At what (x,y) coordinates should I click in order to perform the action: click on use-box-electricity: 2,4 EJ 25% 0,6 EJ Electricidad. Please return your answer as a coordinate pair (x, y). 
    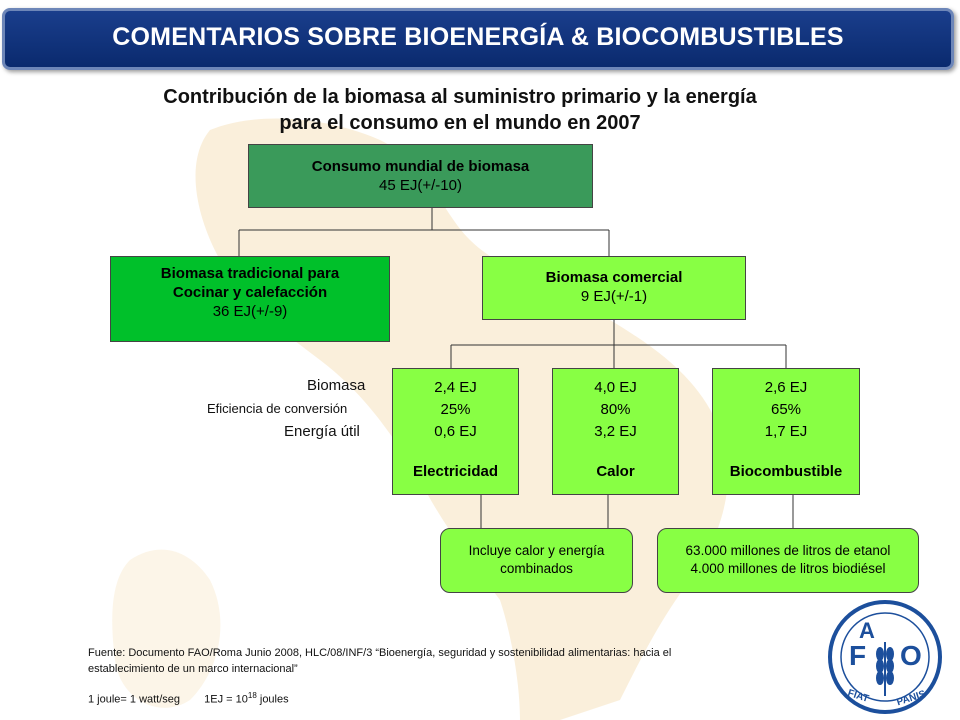
    Looking at the image, I should click on (455, 431).